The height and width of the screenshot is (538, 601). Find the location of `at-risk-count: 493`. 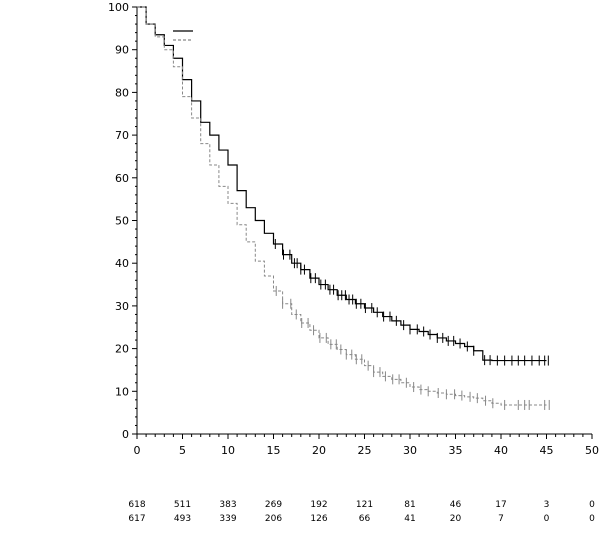

at-risk-count: 493 is located at coordinates (182, 519).